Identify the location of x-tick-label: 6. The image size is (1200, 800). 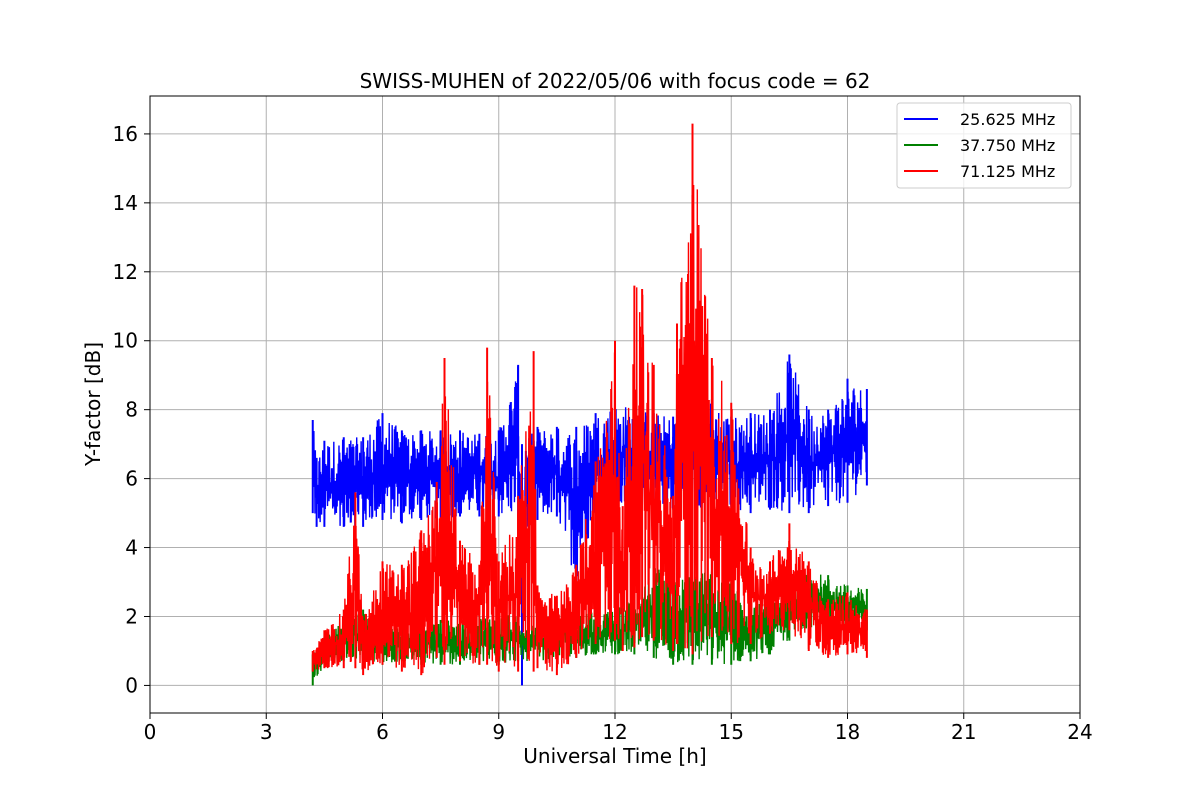
(382, 732).